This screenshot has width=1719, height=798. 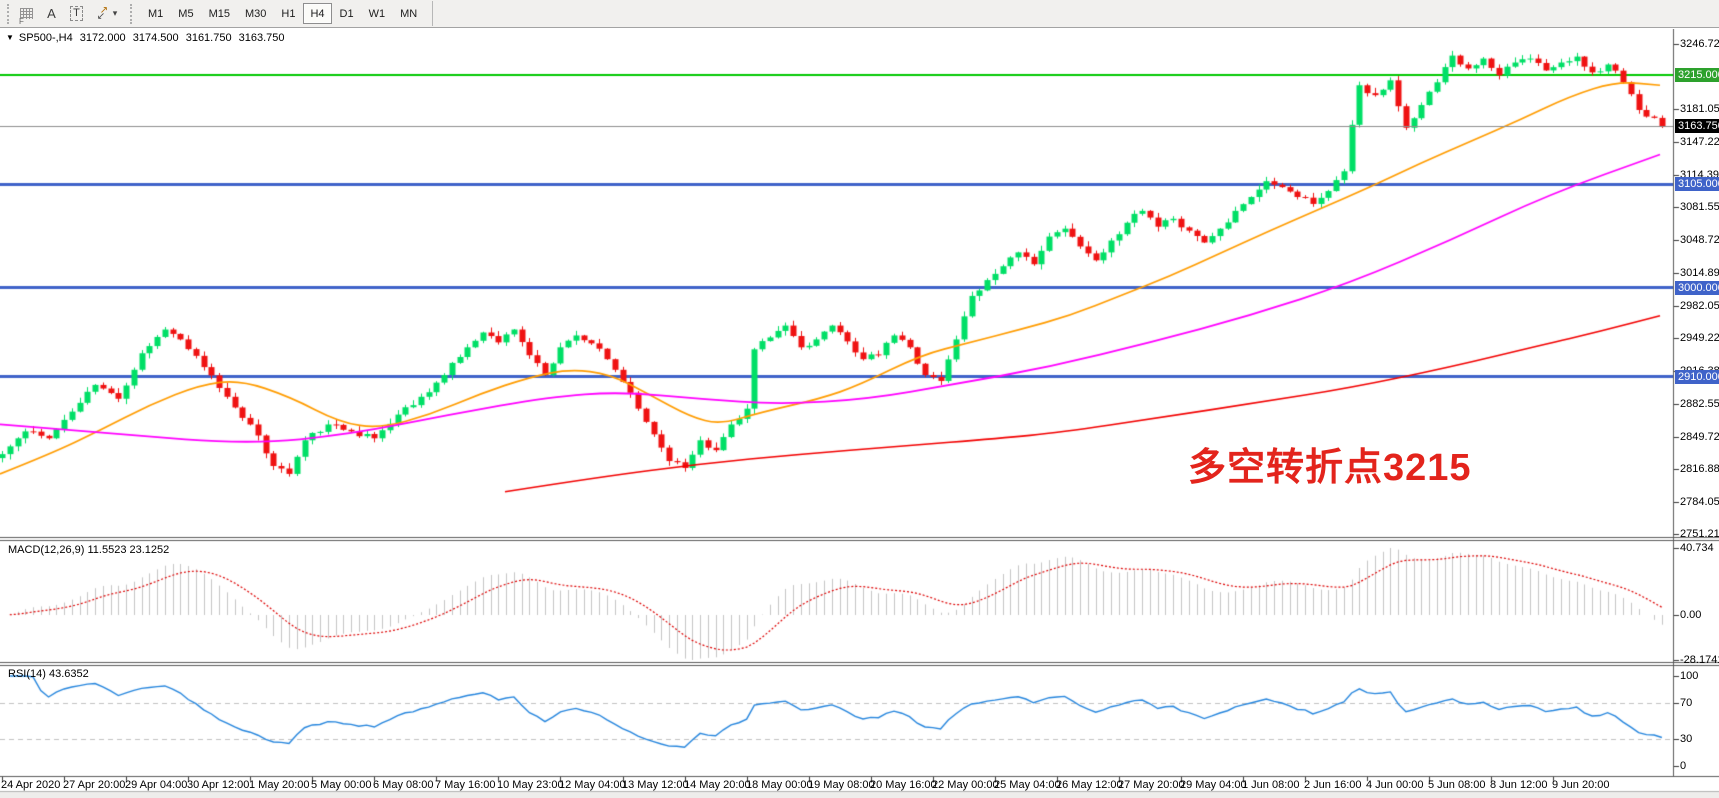 What do you see at coordinates (1395, 785) in the screenshot?
I see `time-label: 4 Jun 00:00` at bounding box center [1395, 785].